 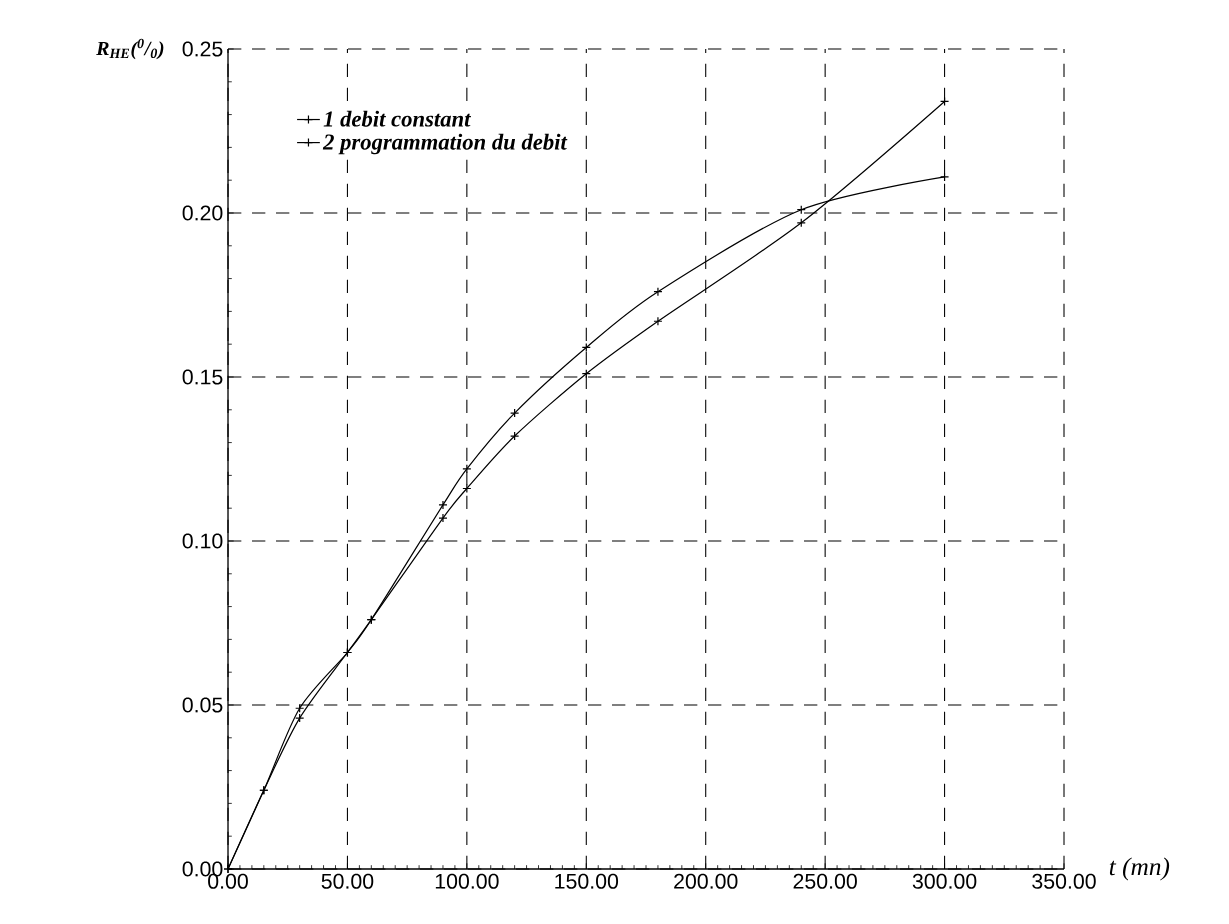 I want to click on y-axis-title: R$_{HE}$($^{0}$/$_{0}$), so click(x=130, y=49).